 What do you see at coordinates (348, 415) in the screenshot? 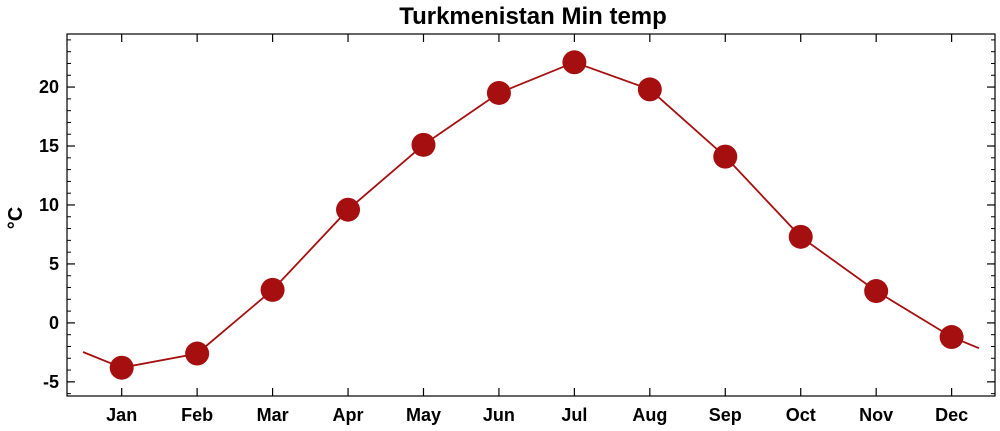
I see `x-tick-label: Apr` at bounding box center [348, 415].